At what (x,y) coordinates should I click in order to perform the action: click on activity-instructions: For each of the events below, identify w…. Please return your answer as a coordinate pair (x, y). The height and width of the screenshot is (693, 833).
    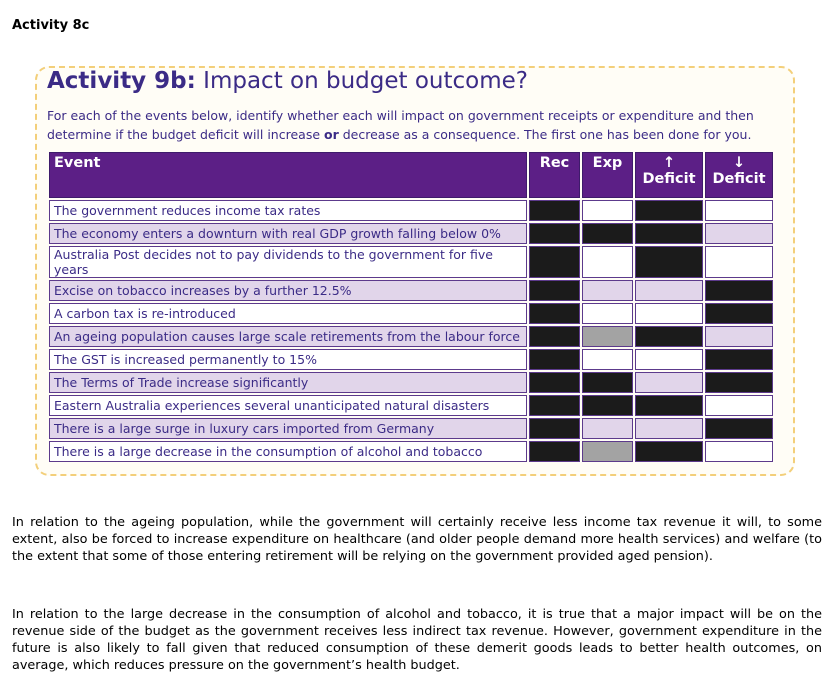
    Looking at the image, I should click on (421, 125).